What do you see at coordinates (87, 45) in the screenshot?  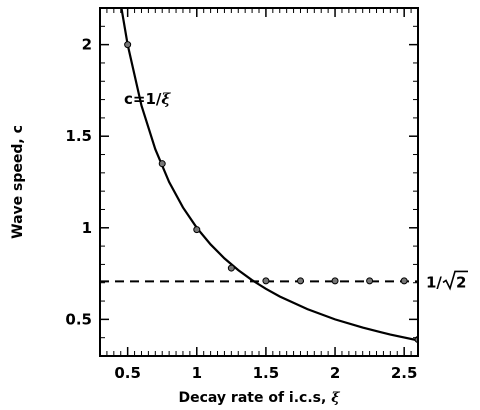 I see `y-tick-label: 2` at bounding box center [87, 45].